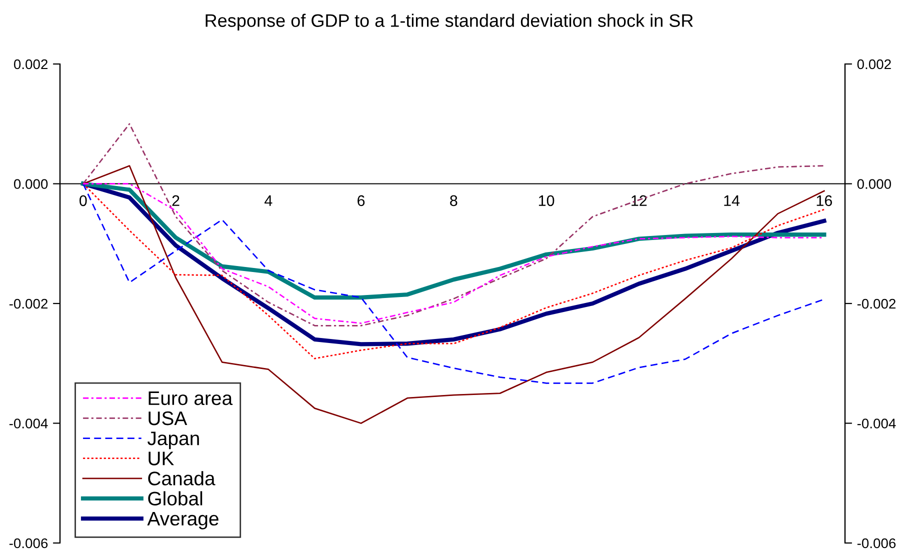 This screenshot has width=898, height=549. Describe the element at coordinates (874, 184) in the screenshot. I see `y2-tick-label: 0.000` at that location.